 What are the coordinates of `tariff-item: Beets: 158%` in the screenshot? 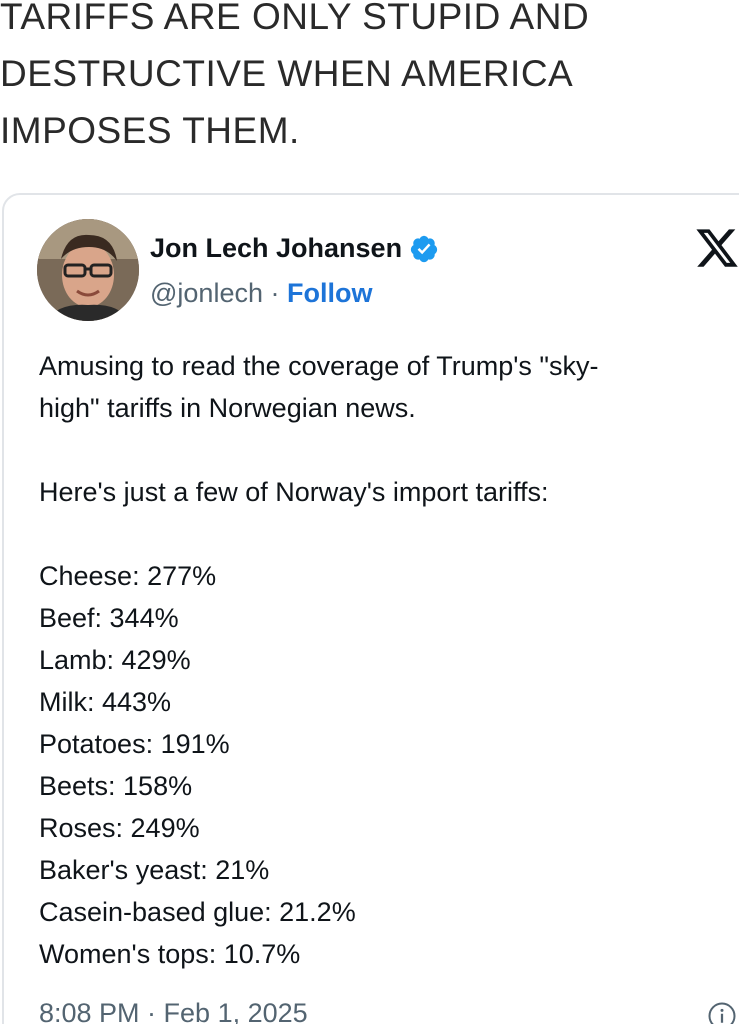 It's located at (116, 786).